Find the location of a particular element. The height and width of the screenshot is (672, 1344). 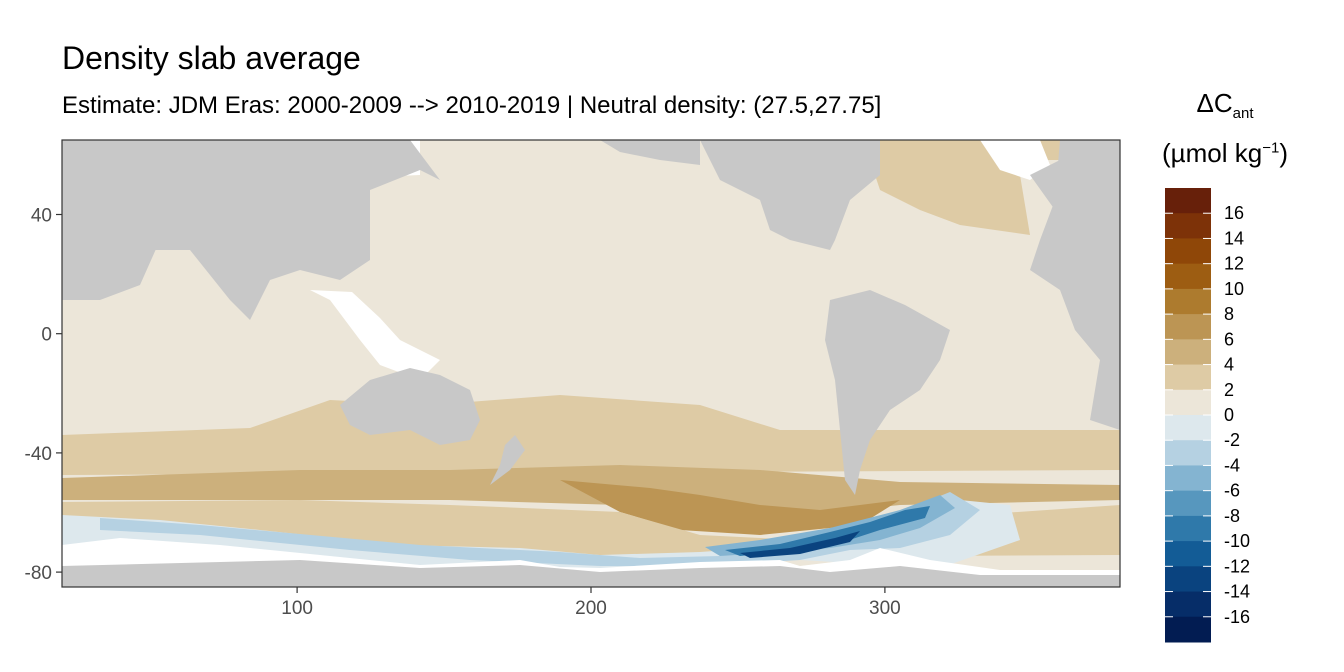

nodata-arctic-atlantic is located at coordinates (1015, 160).